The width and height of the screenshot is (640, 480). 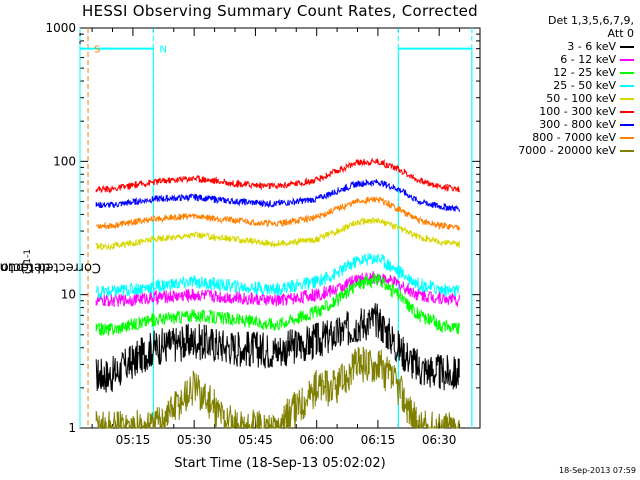 I want to click on legend-entry-label: 3 - 6 keV, so click(x=591, y=46).